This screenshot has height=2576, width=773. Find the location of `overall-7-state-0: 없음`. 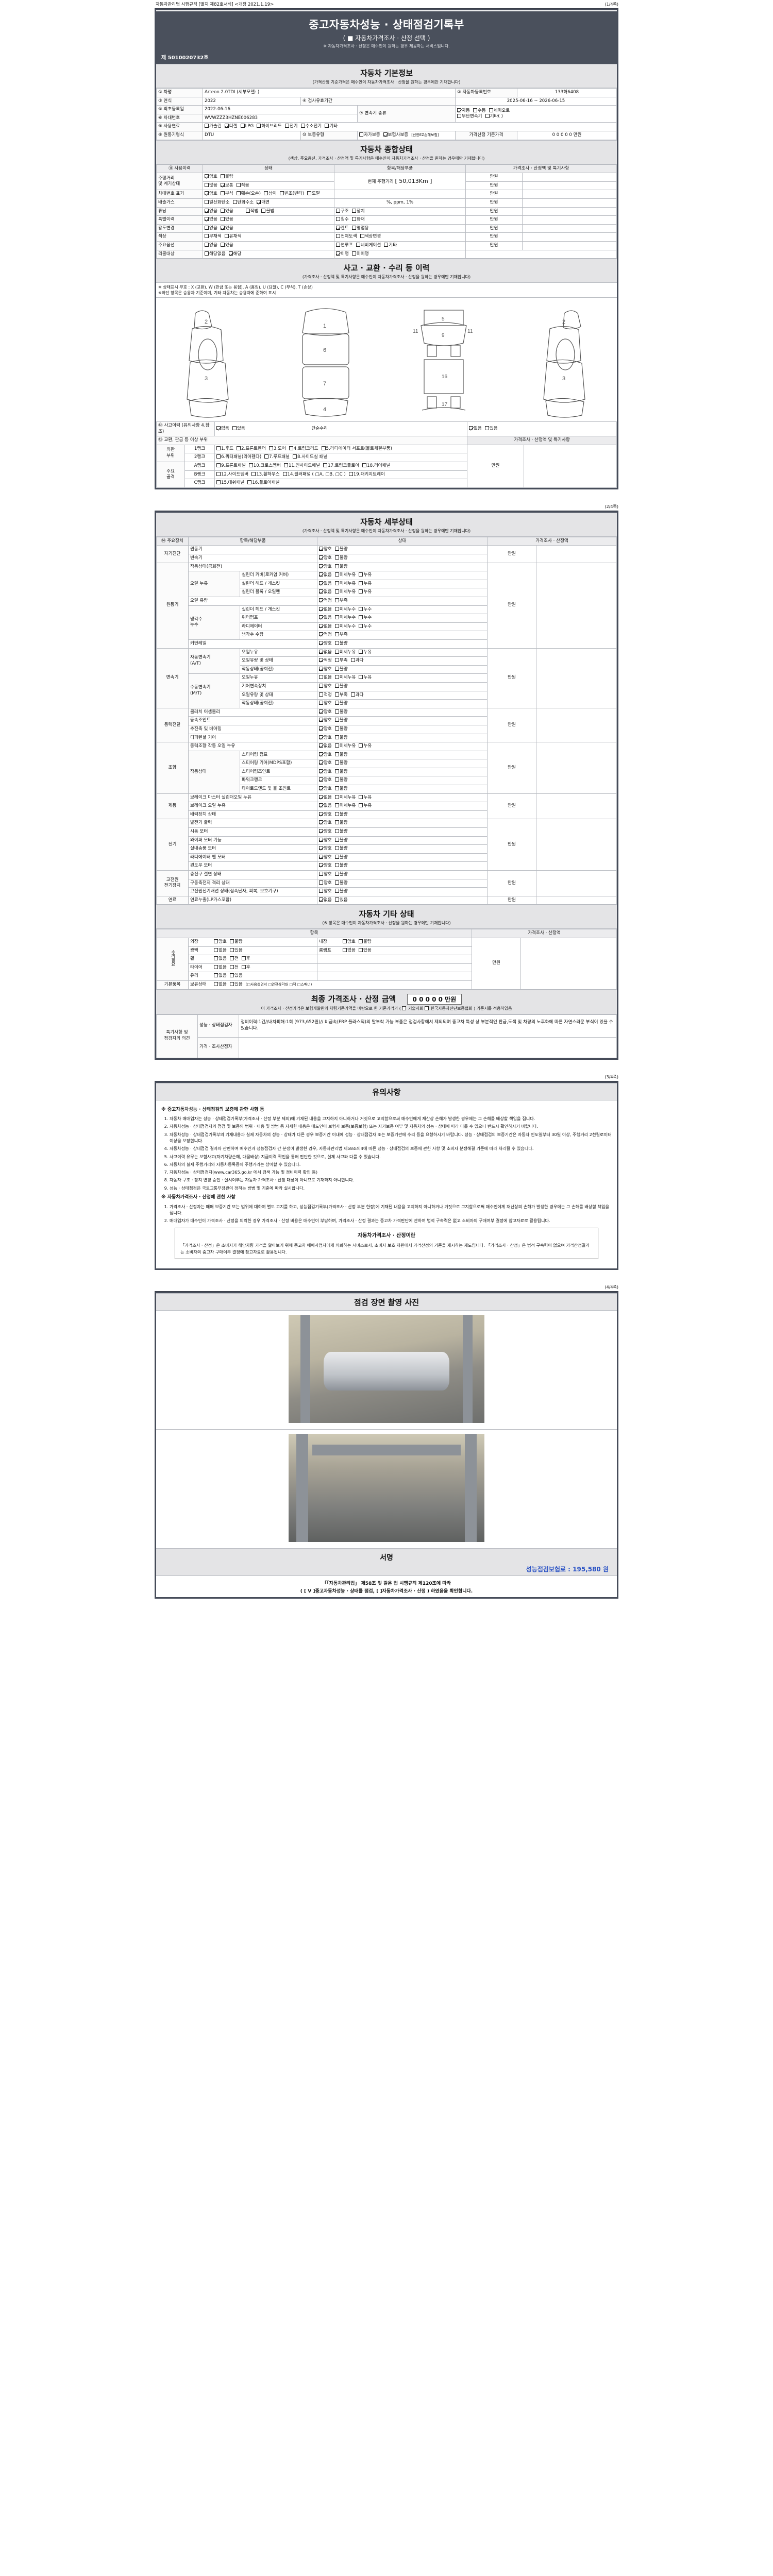

overall-7-state-0: 없음 is located at coordinates (211, 245).